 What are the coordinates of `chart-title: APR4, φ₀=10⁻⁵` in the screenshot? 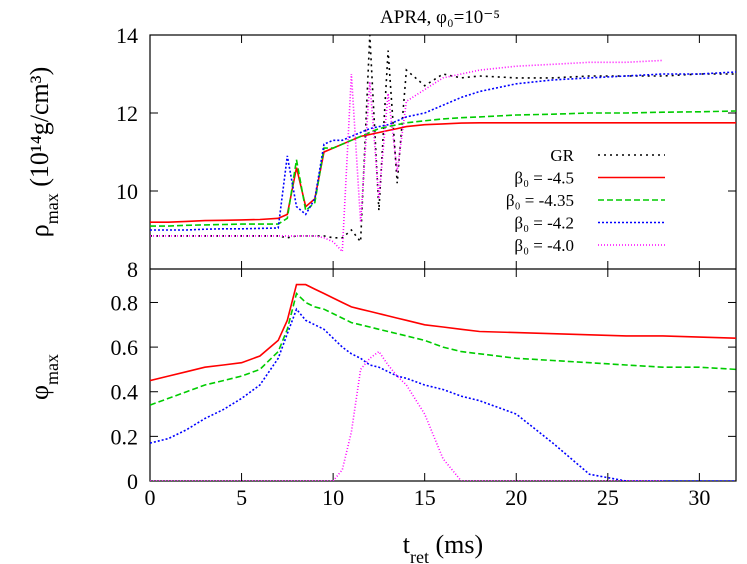 It's located at (440, 17).